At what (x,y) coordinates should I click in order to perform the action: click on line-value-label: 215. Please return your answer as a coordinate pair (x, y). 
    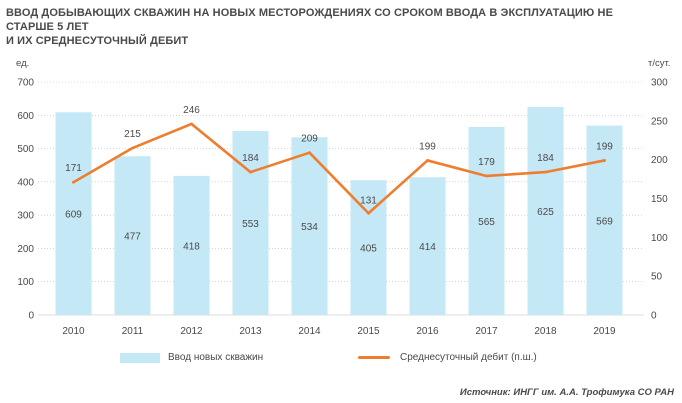
    Looking at the image, I should click on (132, 134).